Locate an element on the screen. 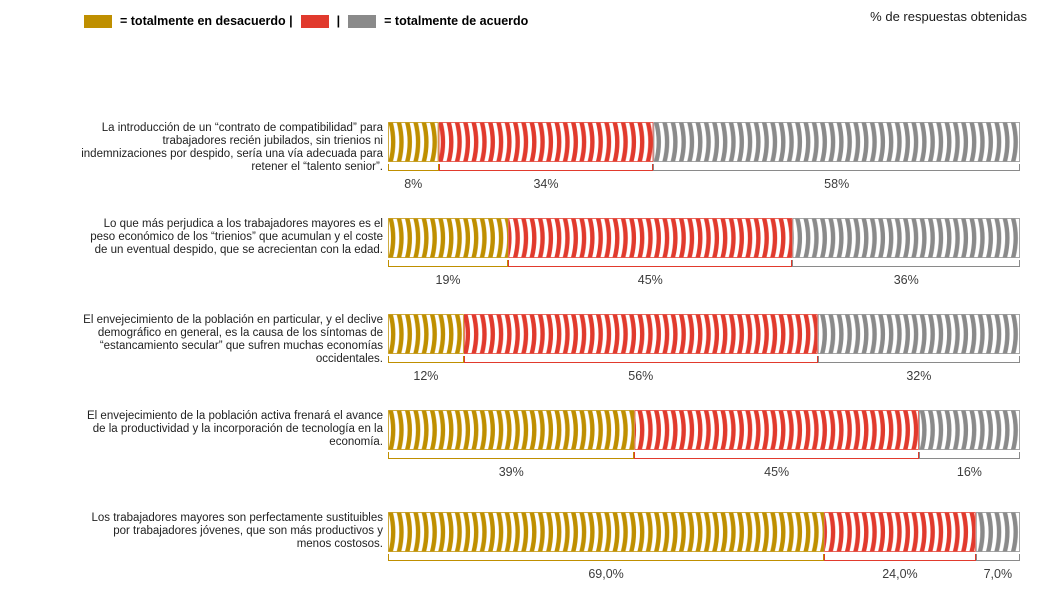 The height and width of the screenshot is (605, 1041). value-label-middle: 34% is located at coordinates (546, 184).